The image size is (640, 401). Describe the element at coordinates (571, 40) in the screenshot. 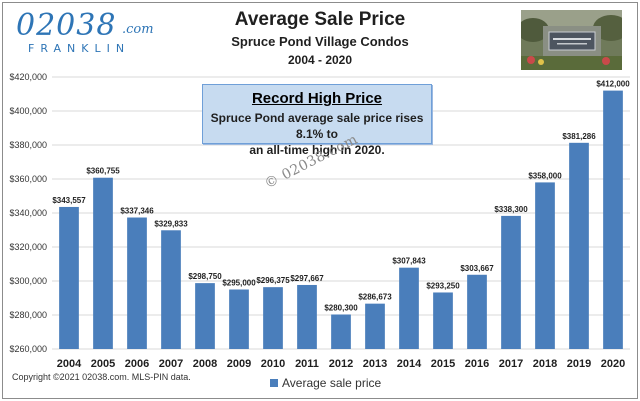

I see `neighborhood-sign-photo` at that location.